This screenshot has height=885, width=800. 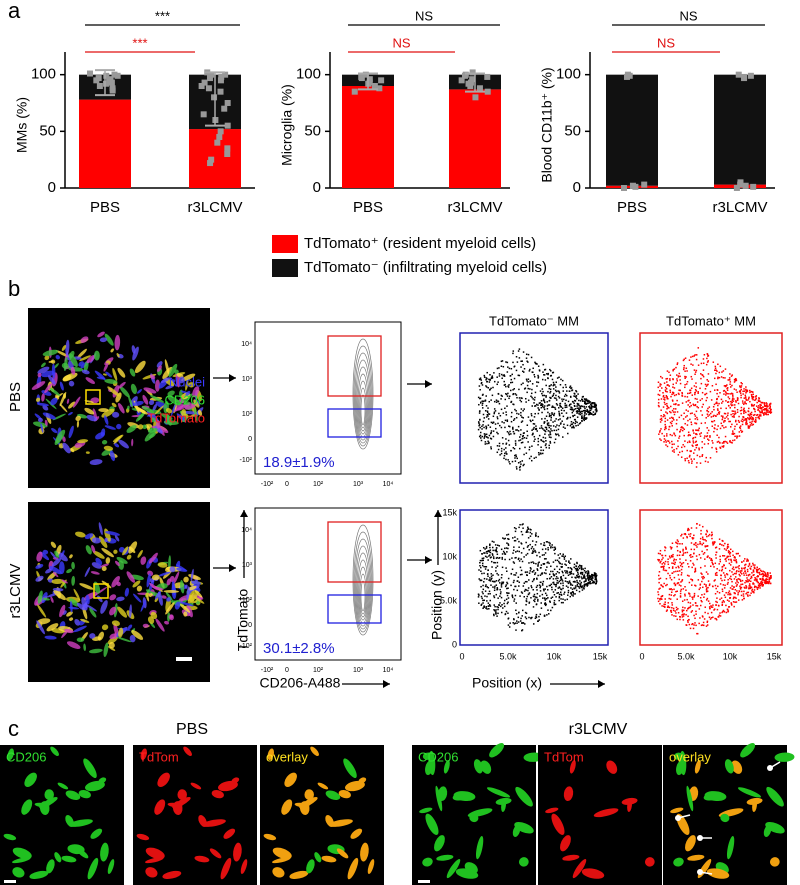 I want to click on flow-y-tick: 0, so click(x=250, y=625).